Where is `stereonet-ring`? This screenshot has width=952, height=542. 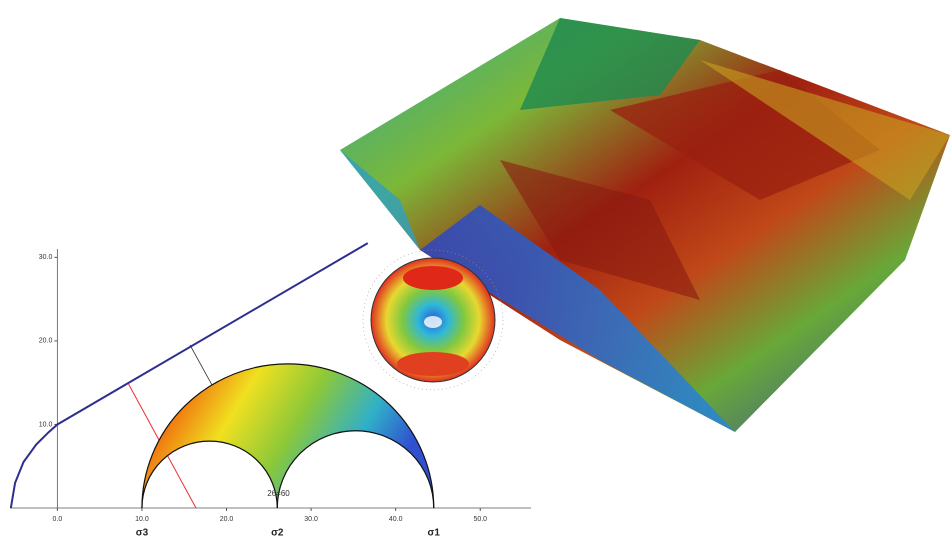 stereonet-ring is located at coordinates (433, 320).